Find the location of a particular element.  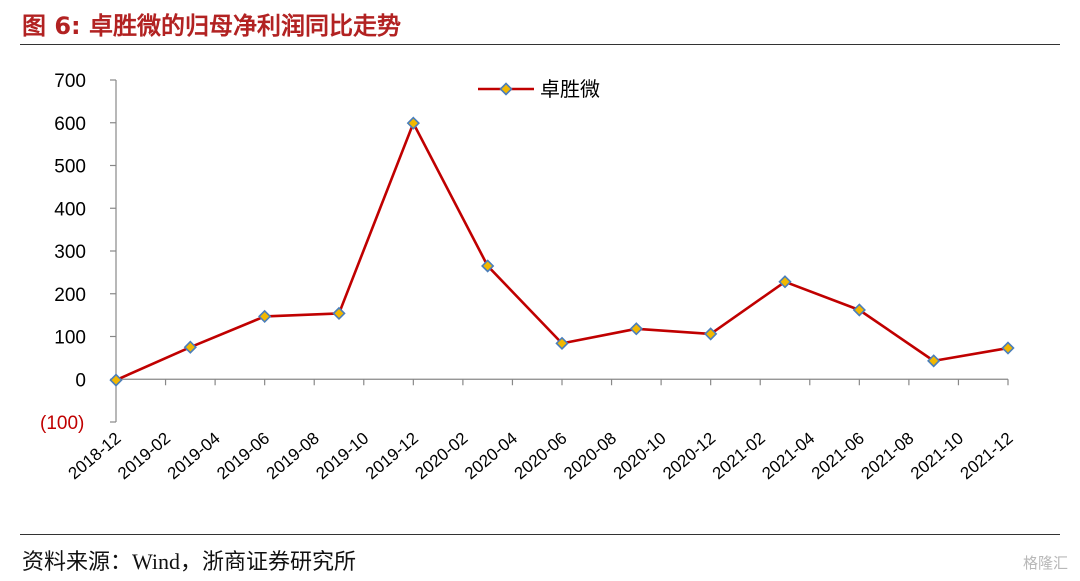

x-tick-label: 2018-12 is located at coordinates (95, 456).